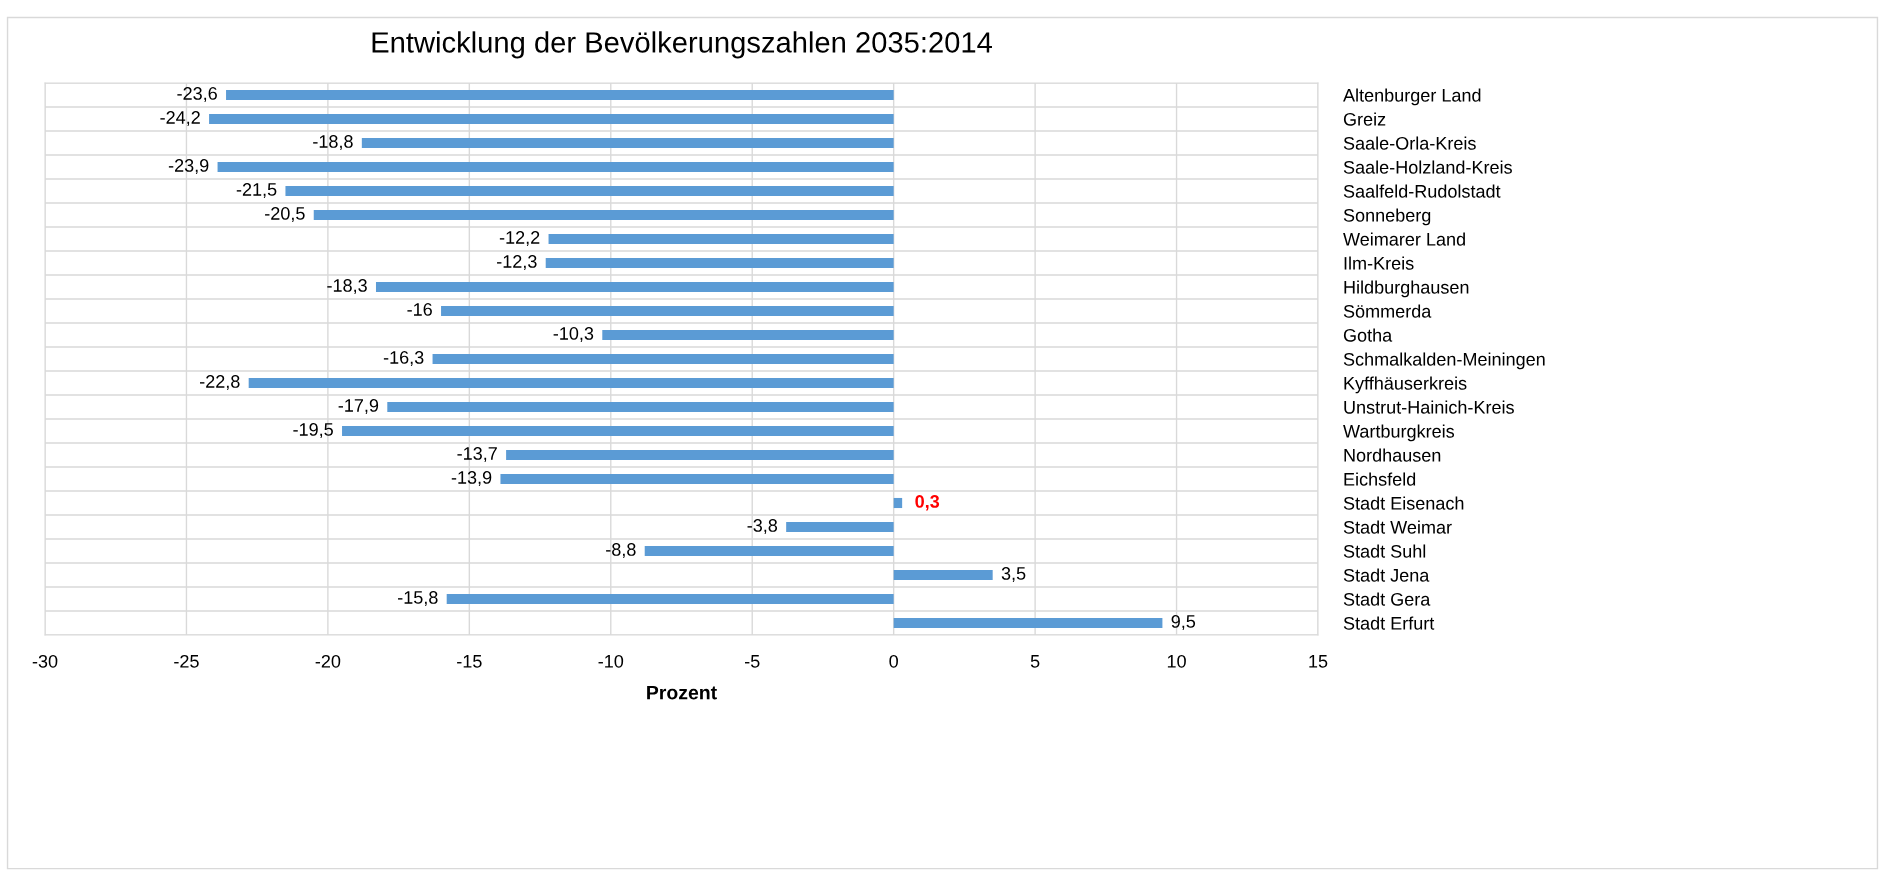 The width and height of the screenshot is (1885, 873). What do you see at coordinates (1013, 574) in the screenshot?
I see `data-label: 3,5` at bounding box center [1013, 574].